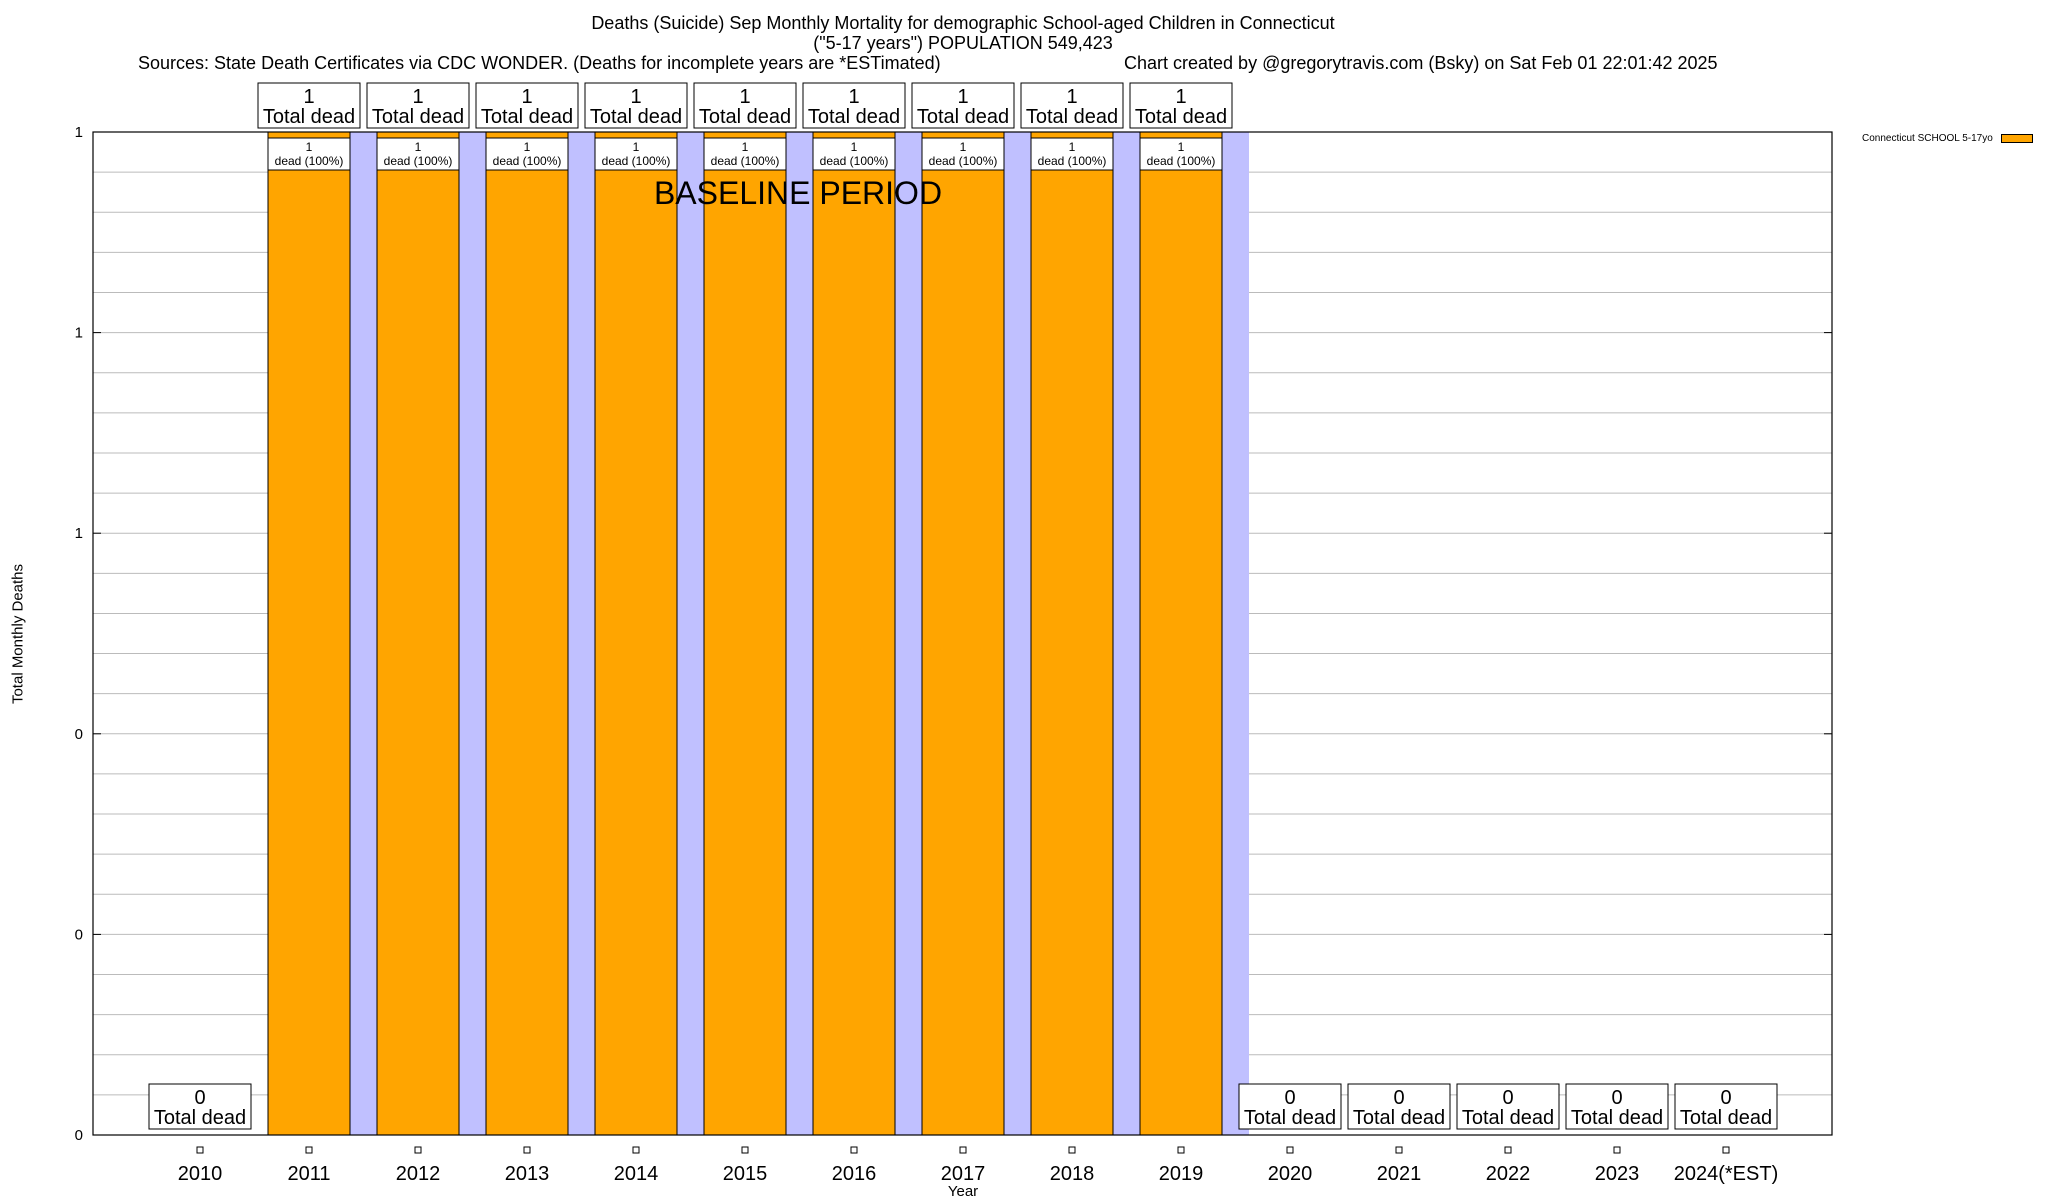 The height and width of the screenshot is (1200, 2048). Describe the element at coordinates (1072, 1174) in the screenshot. I see `x-tick-label: 2018` at that location.